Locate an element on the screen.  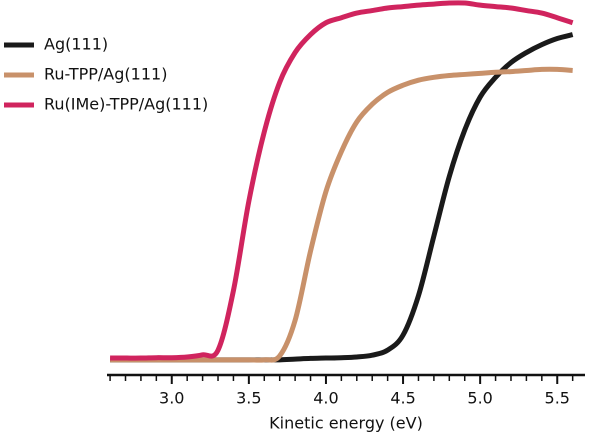
x-tick-label: 5.5 is located at coordinates (557, 398).